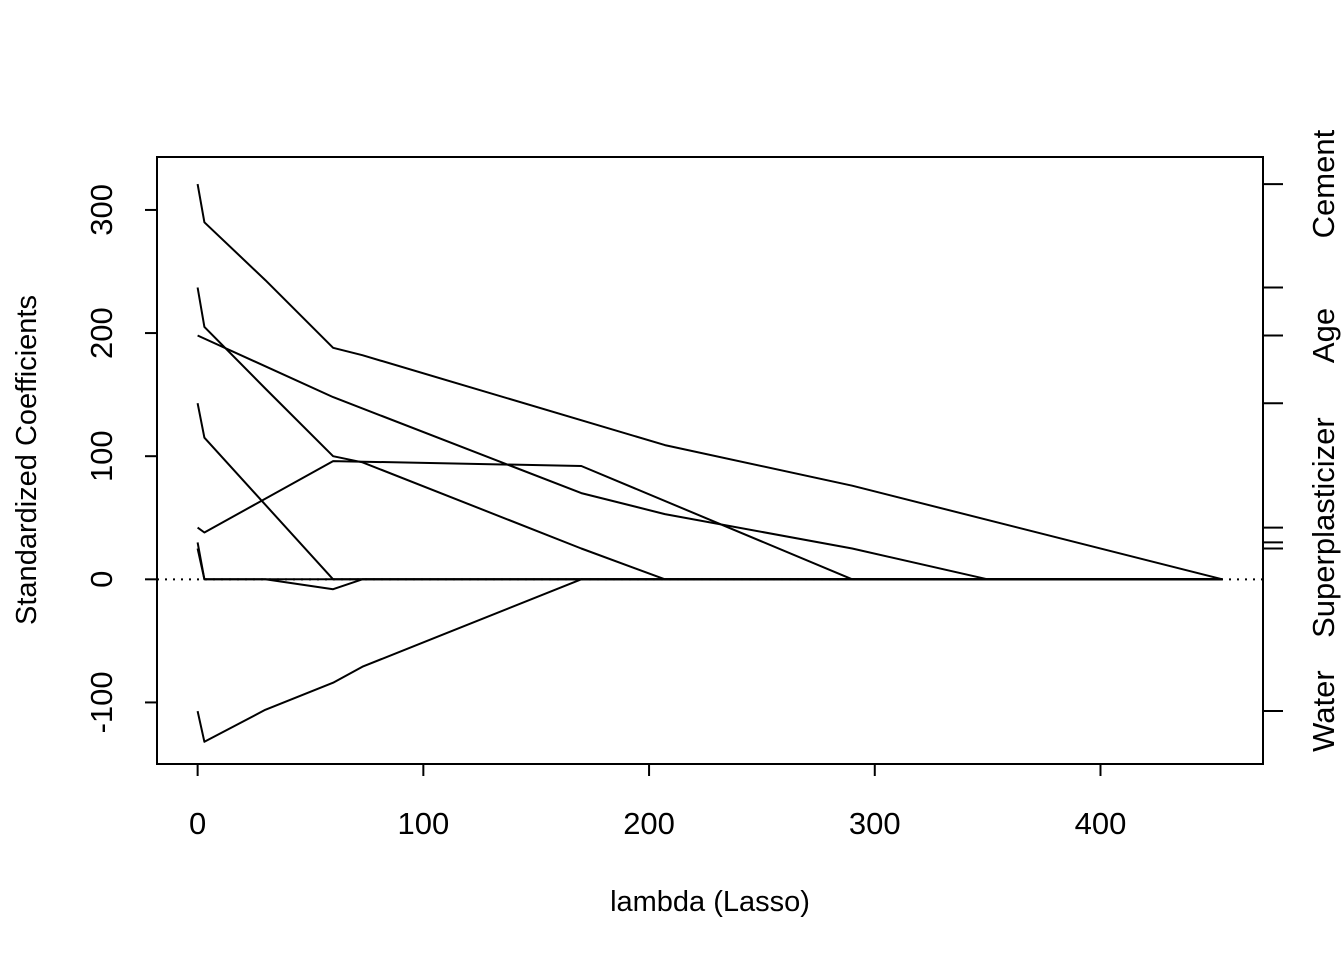 This screenshot has height=960, width=1344. What do you see at coordinates (1302, 440) in the screenshot?
I see `right-axis: Cement Age Superplasticizer Water` at bounding box center [1302, 440].